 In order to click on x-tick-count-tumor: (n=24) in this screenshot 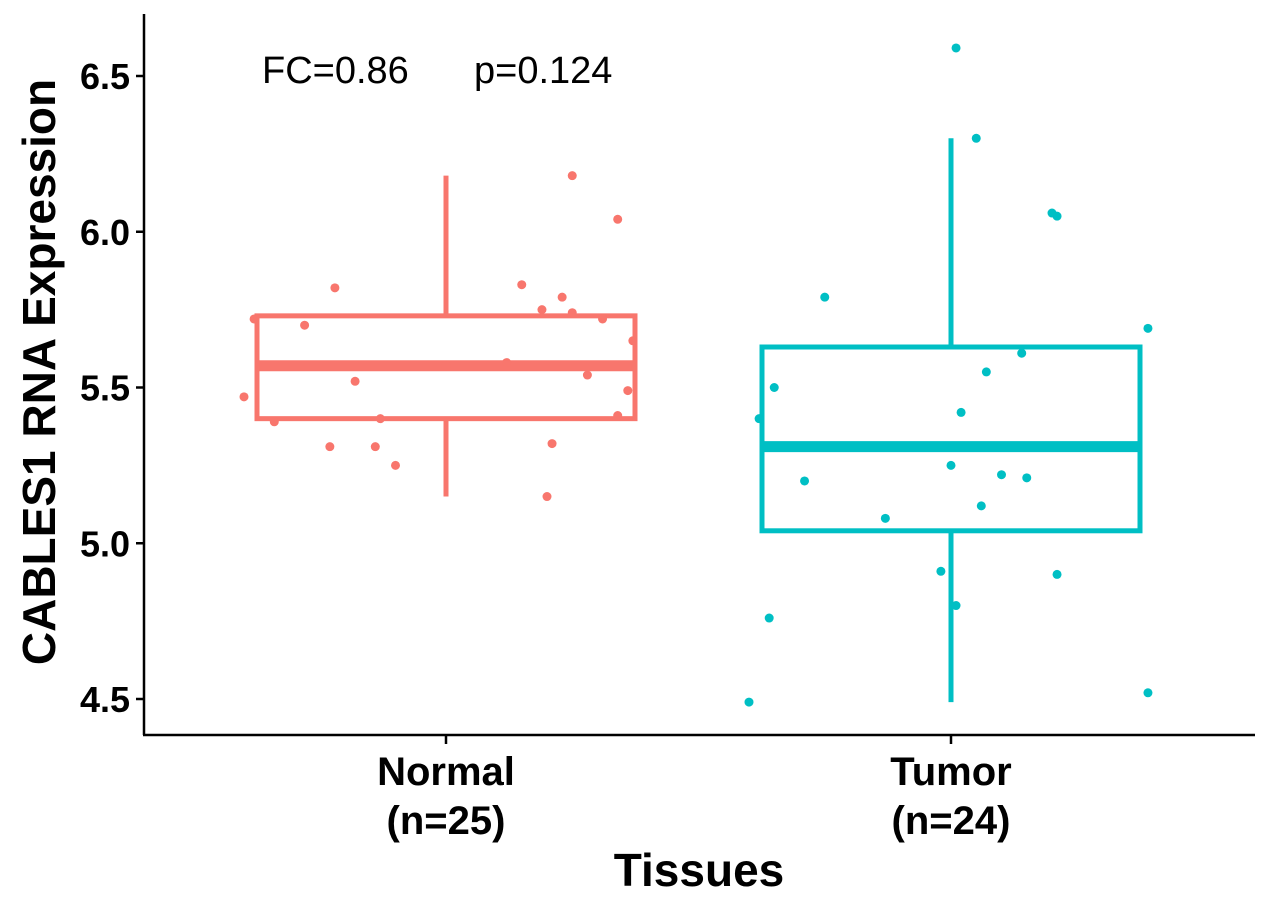, I will do `click(951, 821)`.